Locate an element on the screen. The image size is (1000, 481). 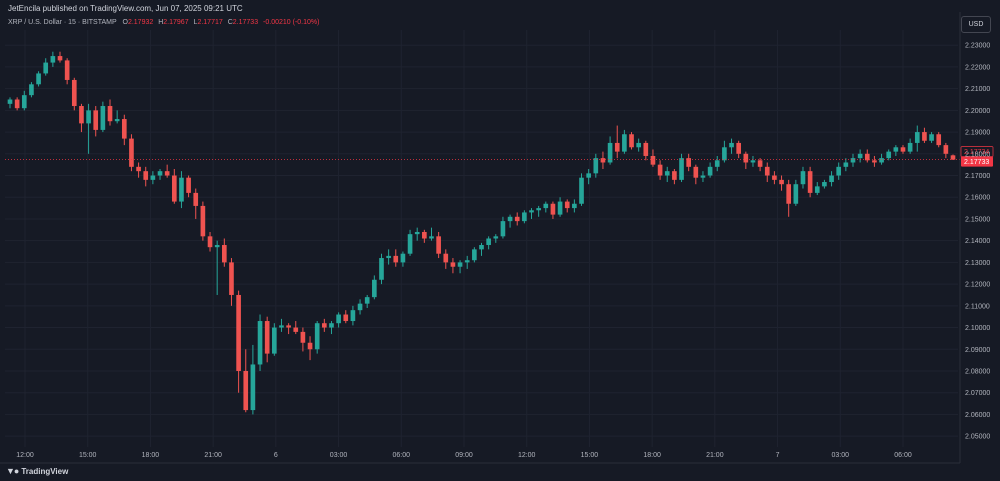
price-label-box is located at coordinates (977, 161).